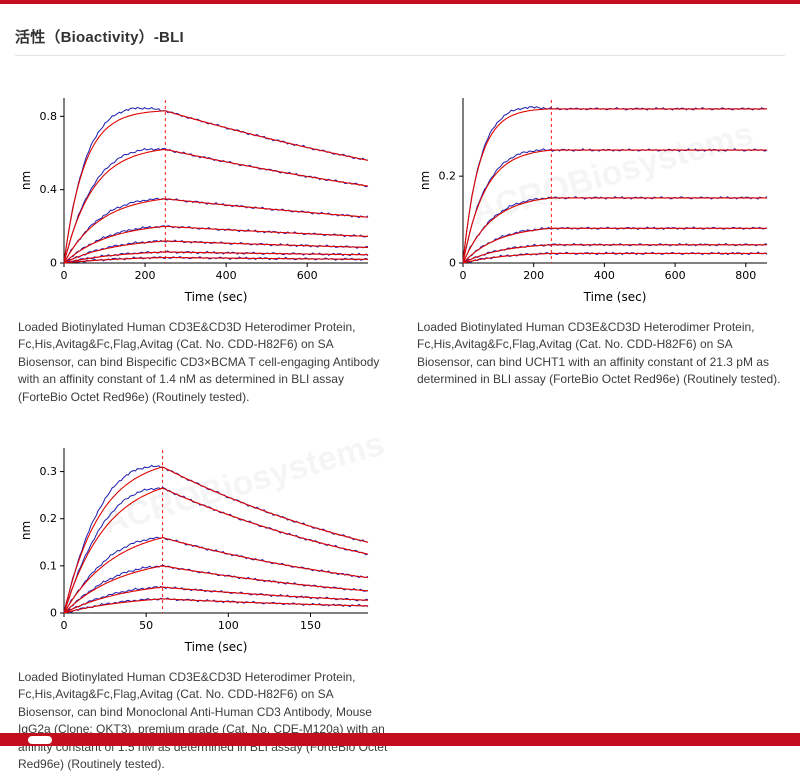  What do you see at coordinates (194, 201) in the screenshot?
I see `bli-chart-cd3xbcma: 0 200 400 600 0 0.4 0.8 Time (sec) nm` at bounding box center [194, 201].